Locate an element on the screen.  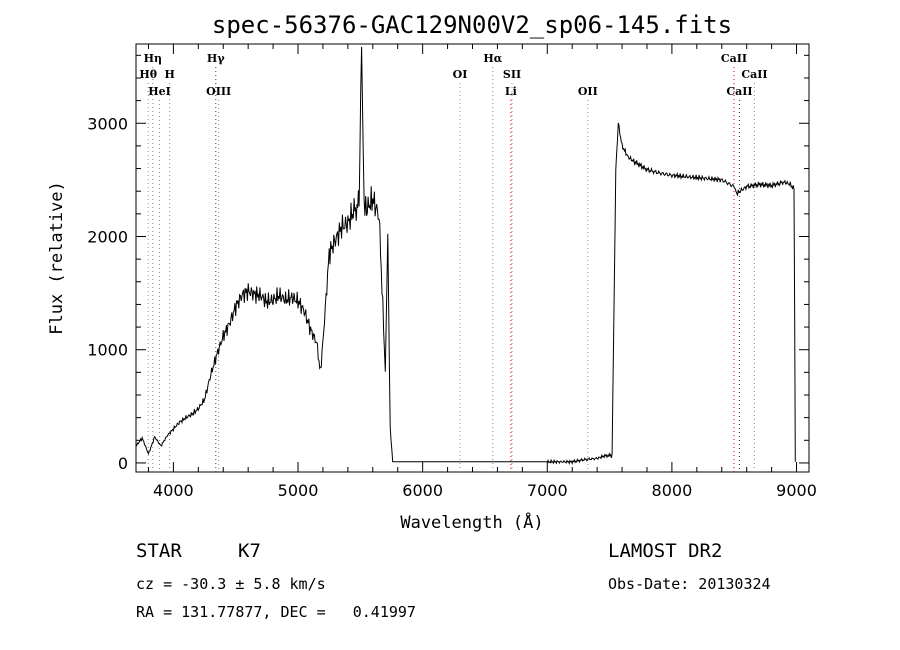
y-tick-label: 1000 is located at coordinates (107, 350).